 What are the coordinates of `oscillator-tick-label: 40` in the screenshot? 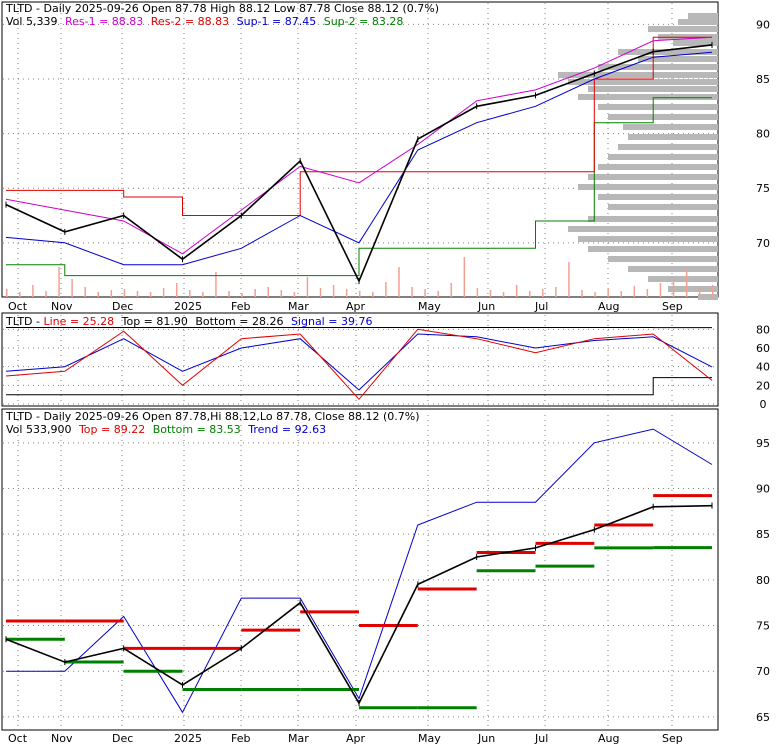 It's located at (763, 367).